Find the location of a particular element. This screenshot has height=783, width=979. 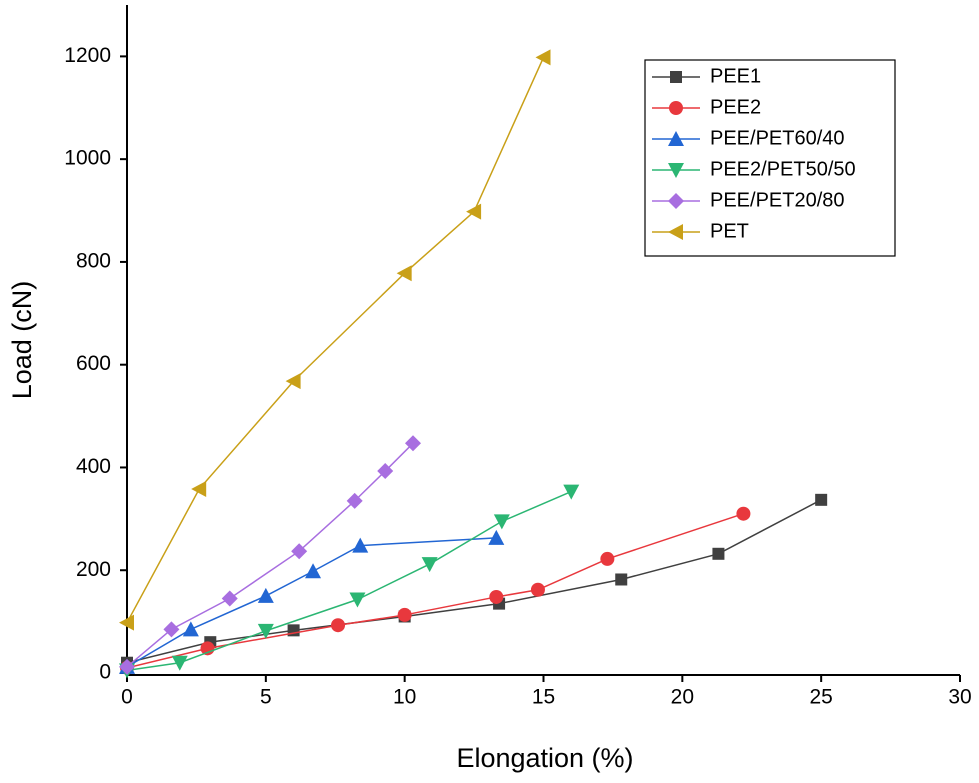

y-tick-label: 800 is located at coordinates (93, 260).